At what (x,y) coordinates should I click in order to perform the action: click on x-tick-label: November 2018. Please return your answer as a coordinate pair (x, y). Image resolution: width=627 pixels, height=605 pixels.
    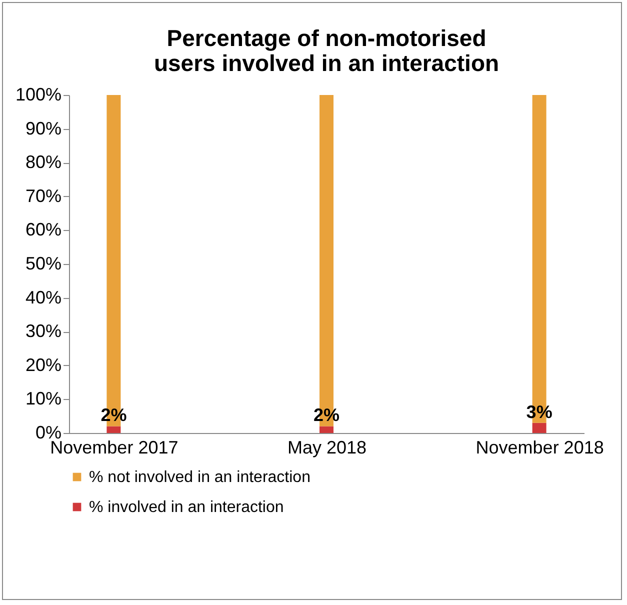
    Looking at the image, I should click on (540, 448).